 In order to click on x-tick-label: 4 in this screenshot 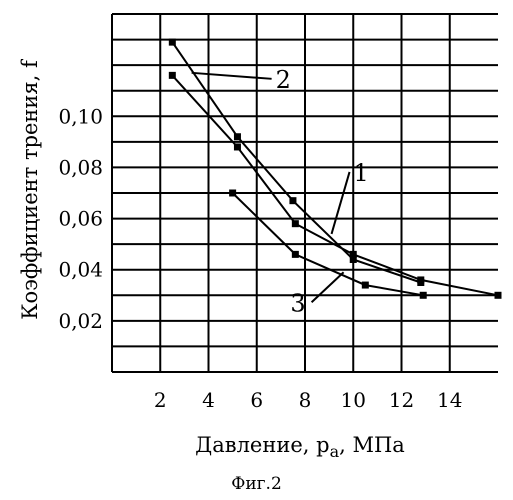, I will do `click(208, 400)`.